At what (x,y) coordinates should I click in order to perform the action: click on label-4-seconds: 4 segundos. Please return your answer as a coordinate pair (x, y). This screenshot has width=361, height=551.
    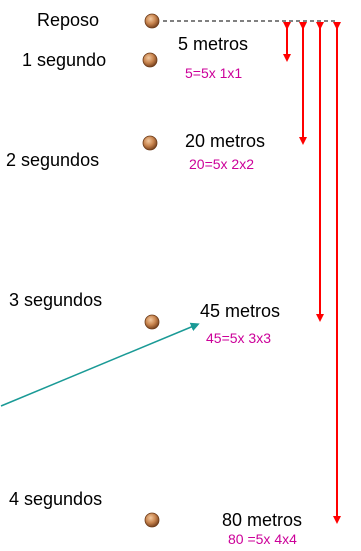
    Looking at the image, I should click on (56, 499).